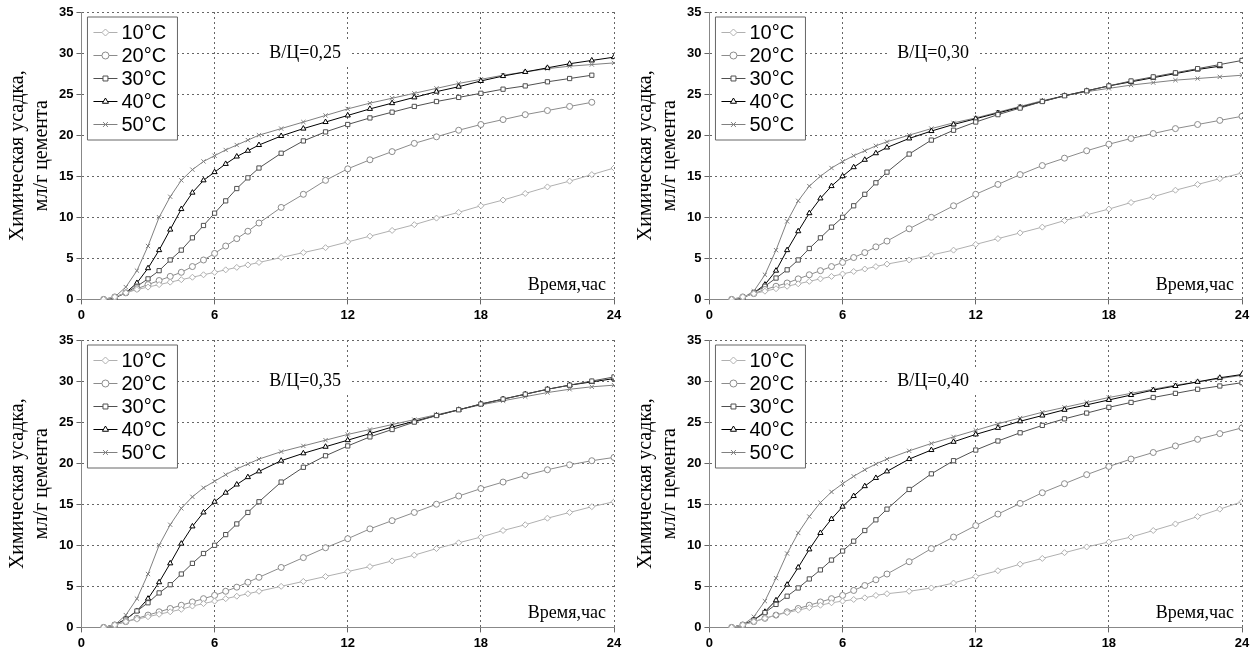  I want to click on text: В/Ц=0,25, so click(305, 51).